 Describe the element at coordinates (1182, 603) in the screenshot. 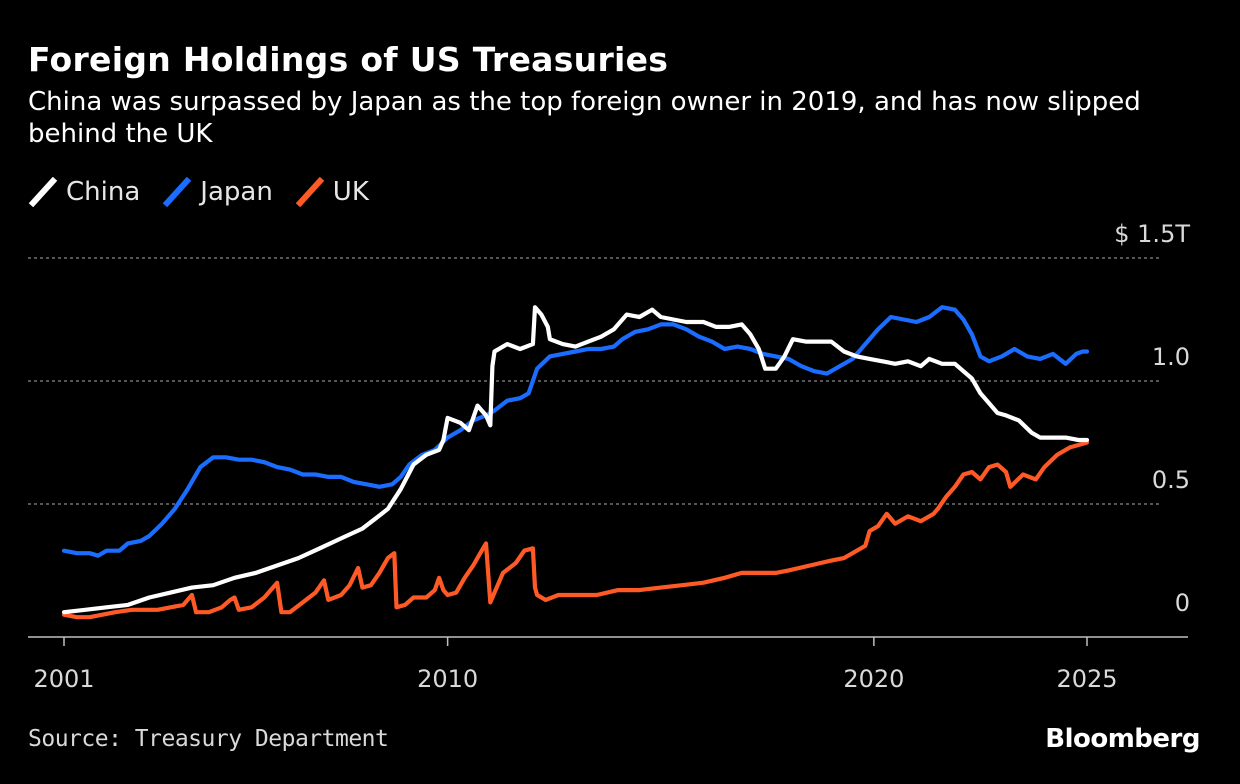

I see `y-tick-label: 0` at that location.